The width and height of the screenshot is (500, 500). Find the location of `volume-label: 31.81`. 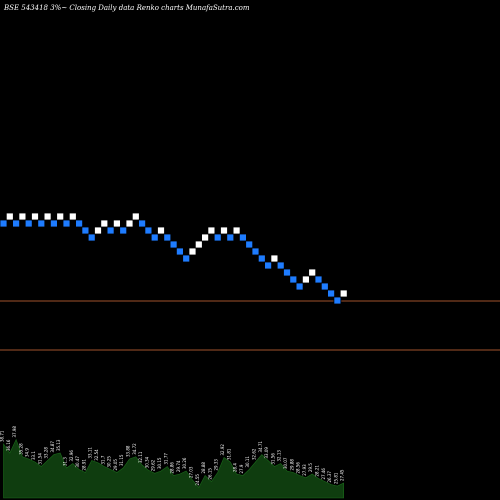

volume-label: 31.81 is located at coordinates (228, 454).